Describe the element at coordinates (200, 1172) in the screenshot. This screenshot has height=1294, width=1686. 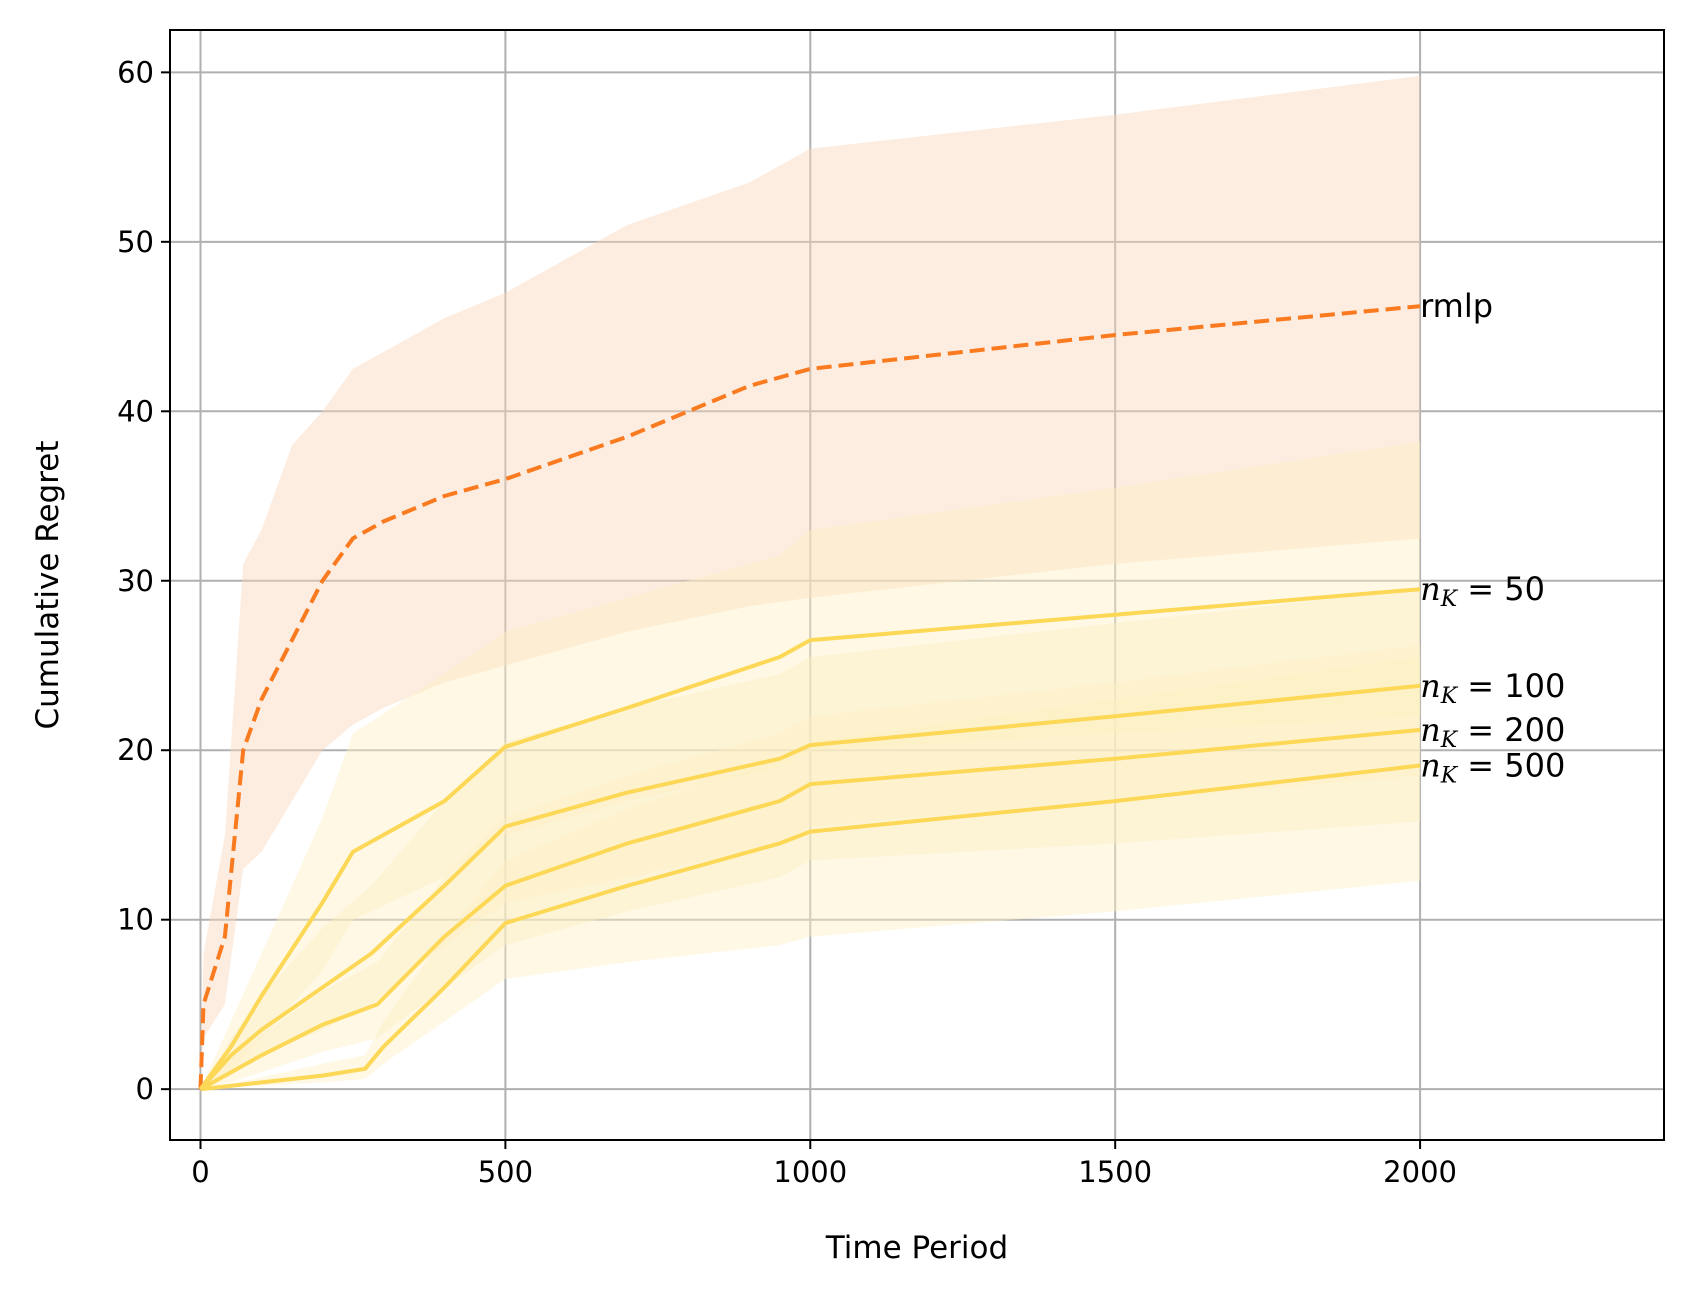
I see `x-tick-label: 0` at that location.